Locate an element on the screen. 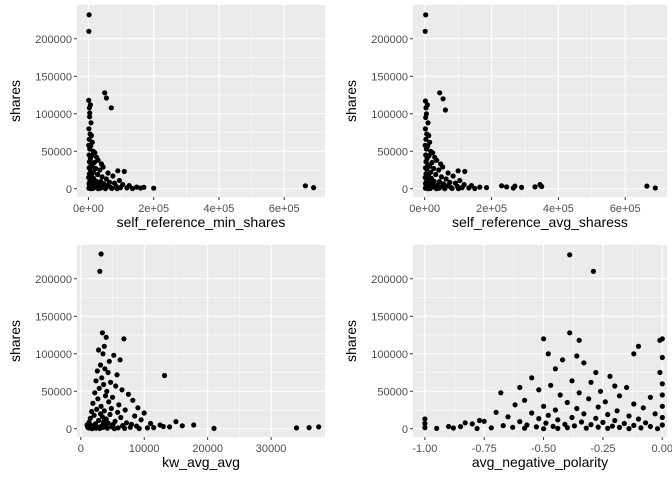  x-tick-label: 20000 is located at coordinates (207, 449).